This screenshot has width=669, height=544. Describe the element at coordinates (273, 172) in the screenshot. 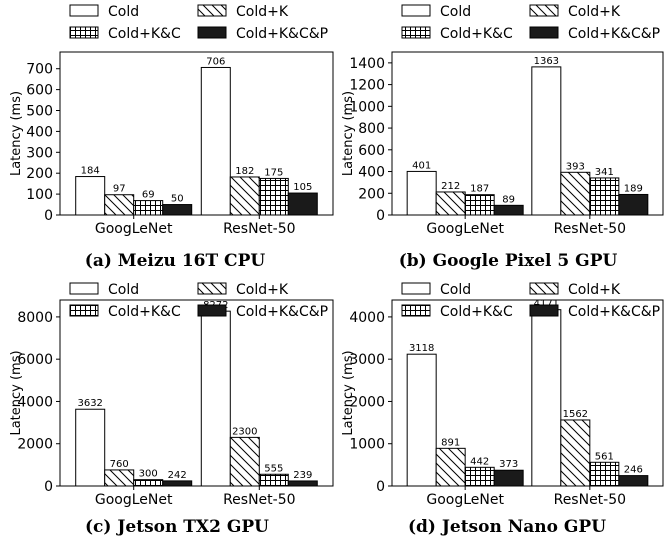

I see `data-label: 175` at that location.